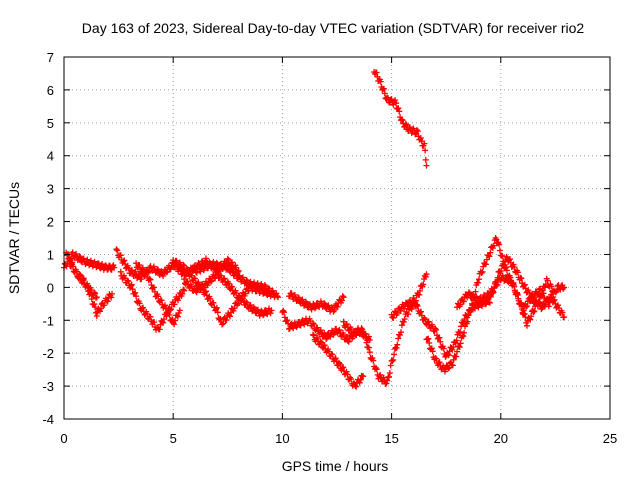 The height and width of the screenshot is (480, 640). I want to click on y-axis-label: SDTVAR / TECUs, so click(14, 238).